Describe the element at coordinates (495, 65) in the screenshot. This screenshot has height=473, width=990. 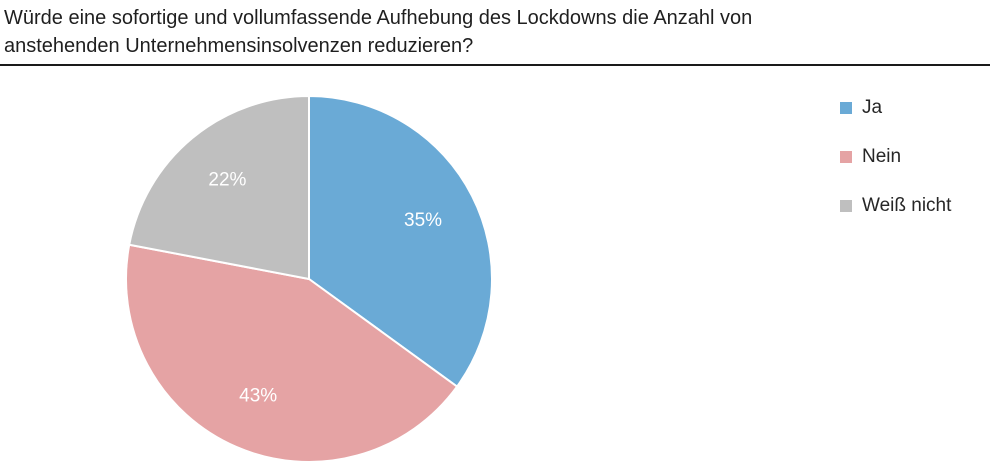
I see `title-divider` at that location.